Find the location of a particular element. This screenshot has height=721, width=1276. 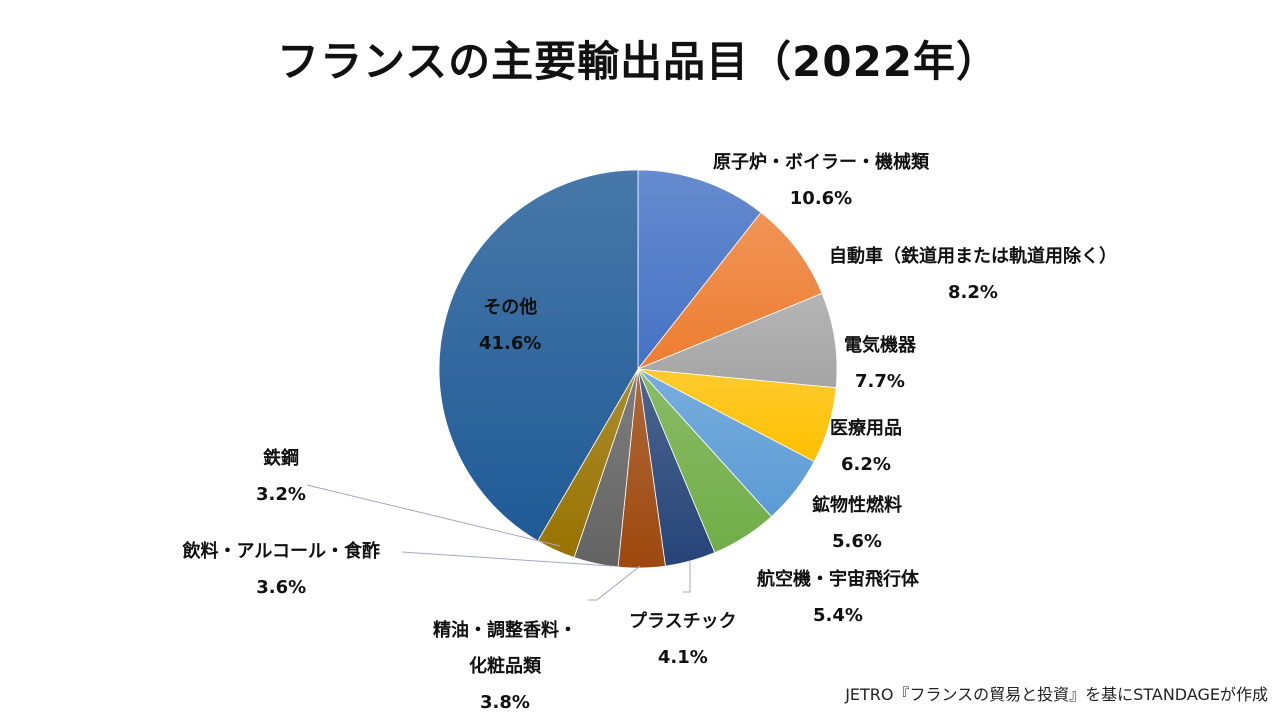

slice-label-value: 8.2% is located at coordinates (973, 292).